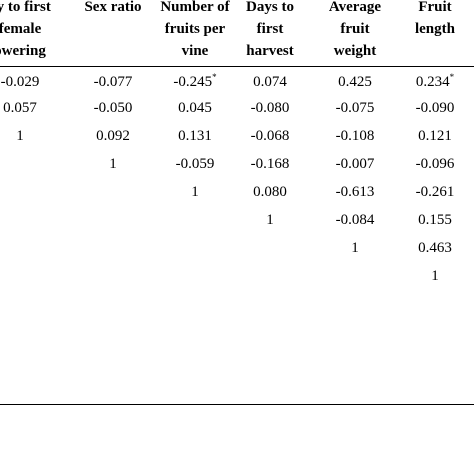  Describe the element at coordinates (237, 66) in the screenshot. I see `header-rule` at that location.